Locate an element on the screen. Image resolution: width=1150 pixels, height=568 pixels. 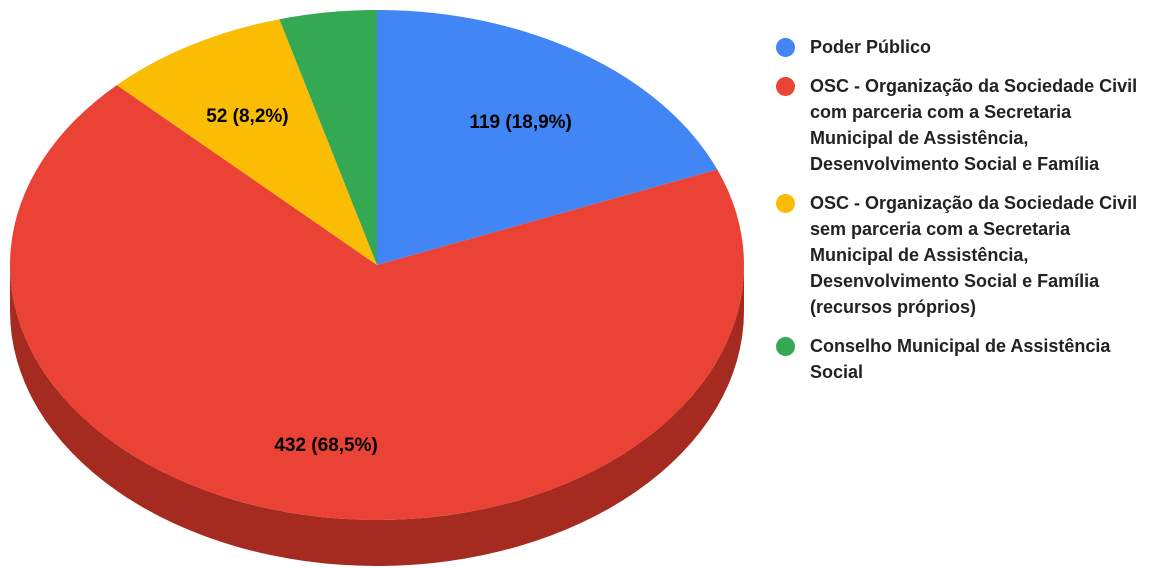
legend-item: Poder Público is located at coordinates (961, 47).